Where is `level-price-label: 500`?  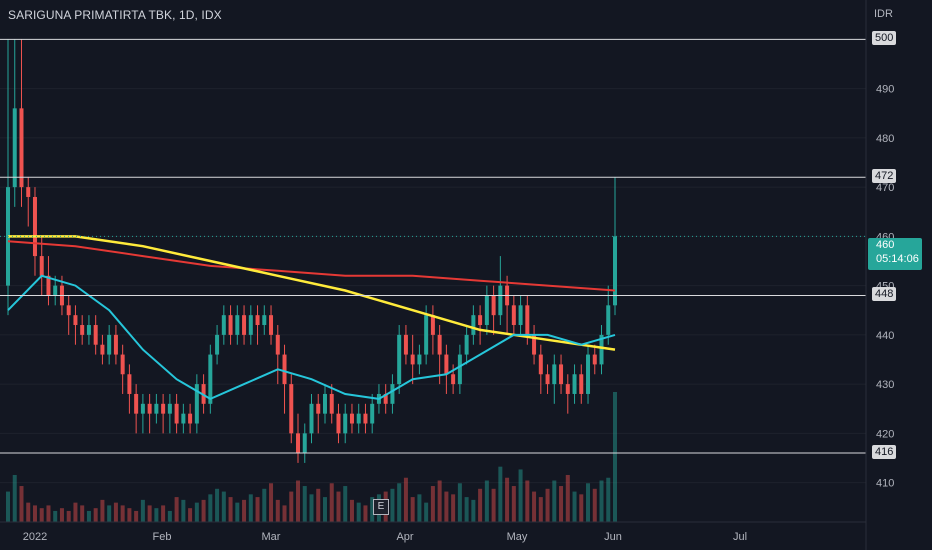 level-price-label: 500 is located at coordinates (884, 38).